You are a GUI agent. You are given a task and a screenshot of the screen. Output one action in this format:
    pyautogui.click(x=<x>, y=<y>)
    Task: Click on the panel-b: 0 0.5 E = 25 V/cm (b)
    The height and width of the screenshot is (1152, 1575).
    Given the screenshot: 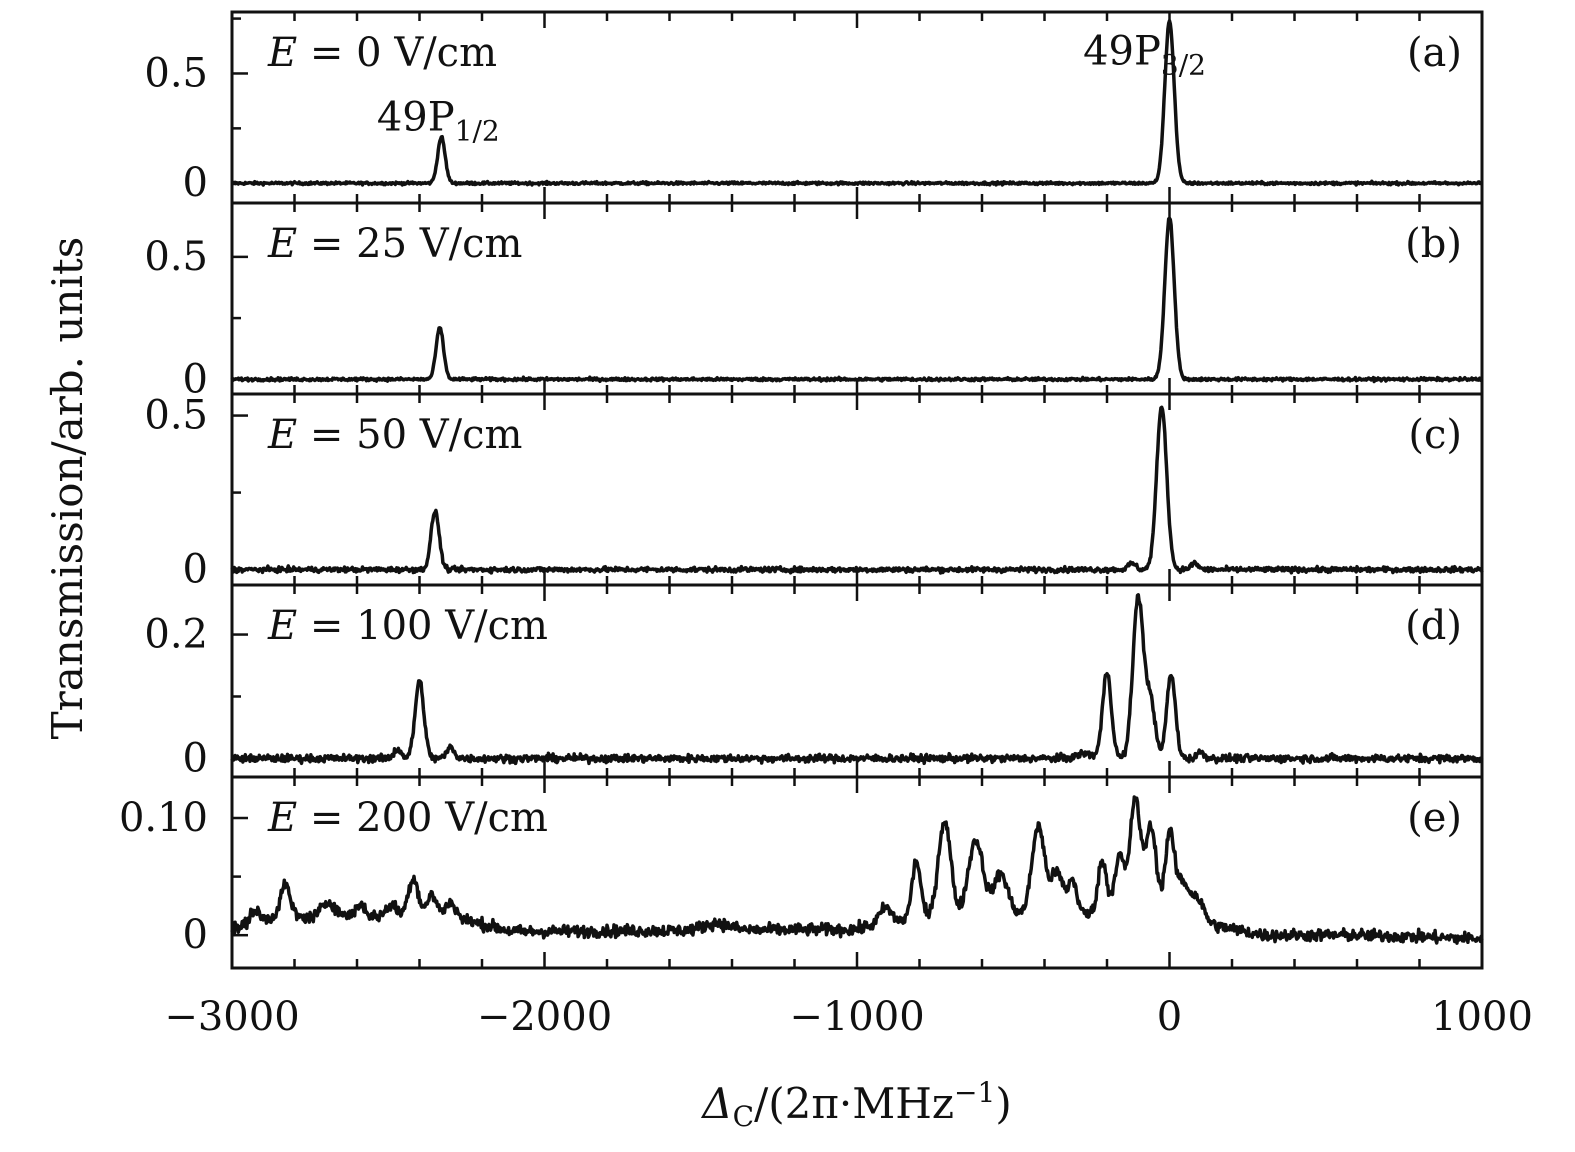 What is the action you would take?
    pyautogui.click(x=814, y=301)
    